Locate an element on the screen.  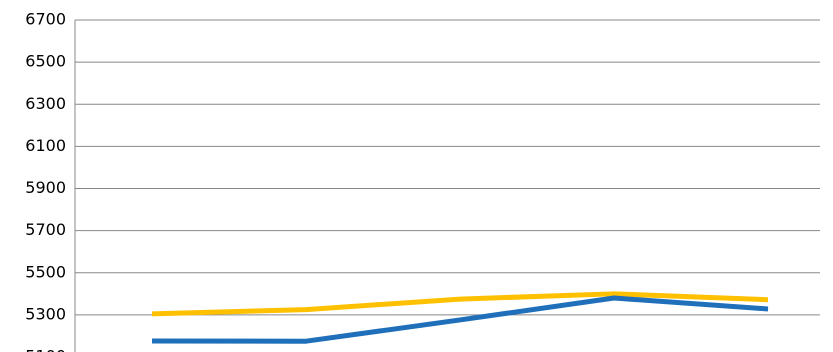
y-tick-label: 5500 is located at coordinates (45, 271).